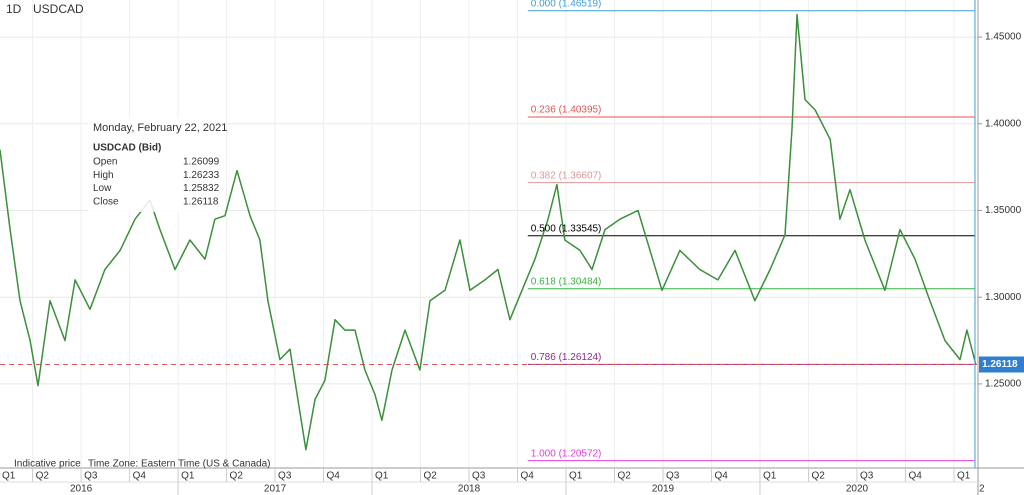 This screenshot has height=495, width=1024. I want to click on y-tick-label: 1.35000, so click(1003, 210).